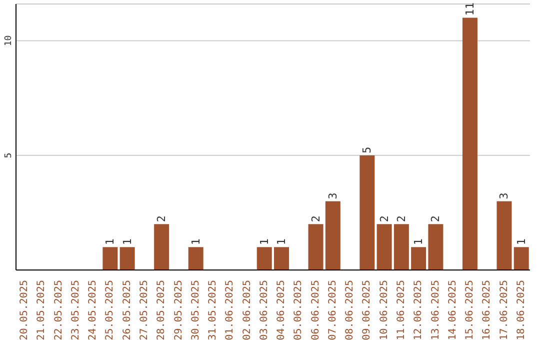 This screenshot has width=540, height=340. I want to click on x-tick-label: 29.05.2025, so click(178, 310).